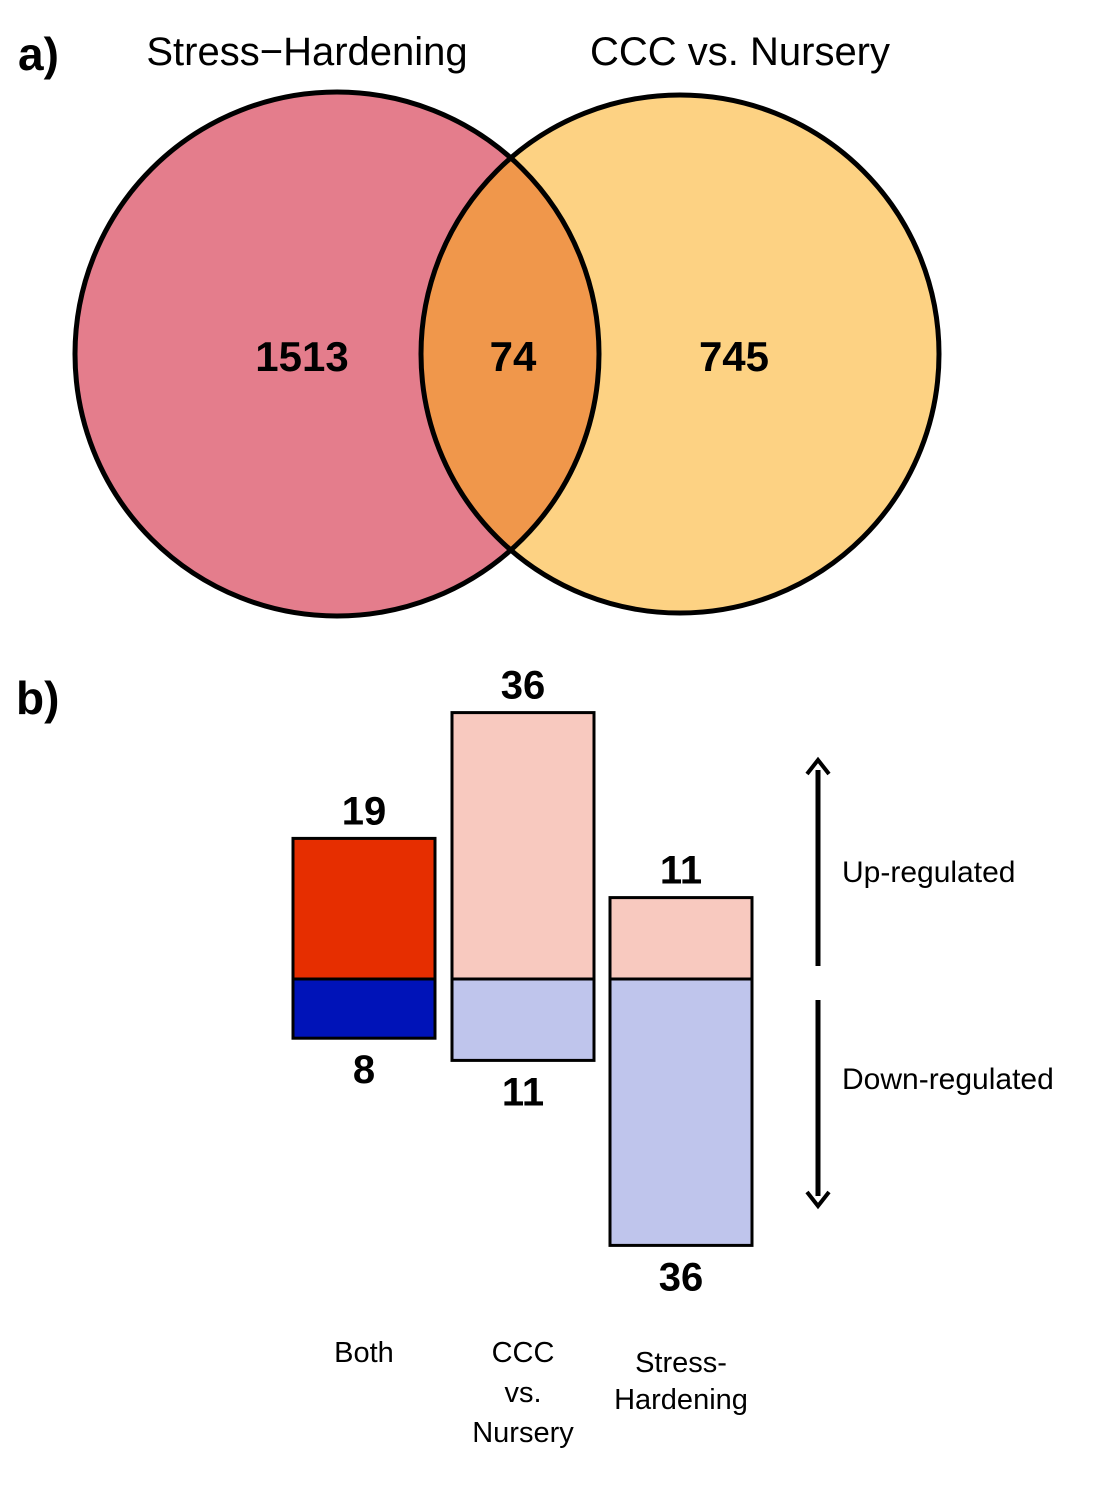  I want to click on panel-a-label: a), so click(38, 54).